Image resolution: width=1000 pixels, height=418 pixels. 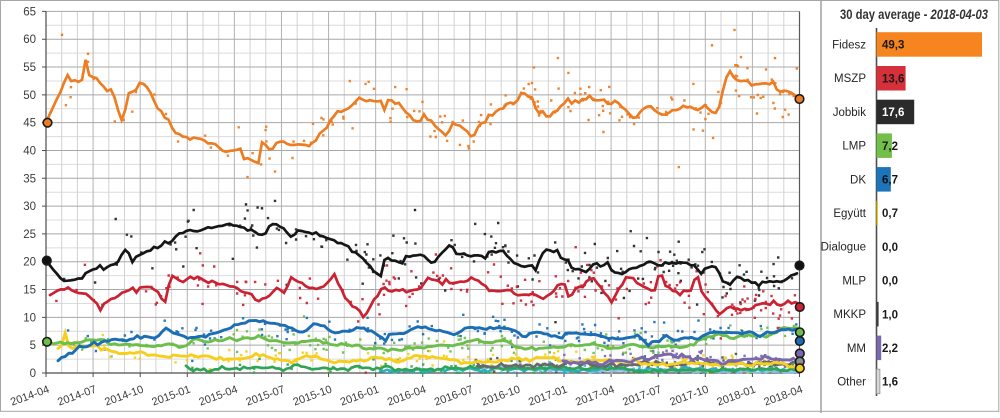 I want to click on svg-text: 5, so click(x=33, y=346).